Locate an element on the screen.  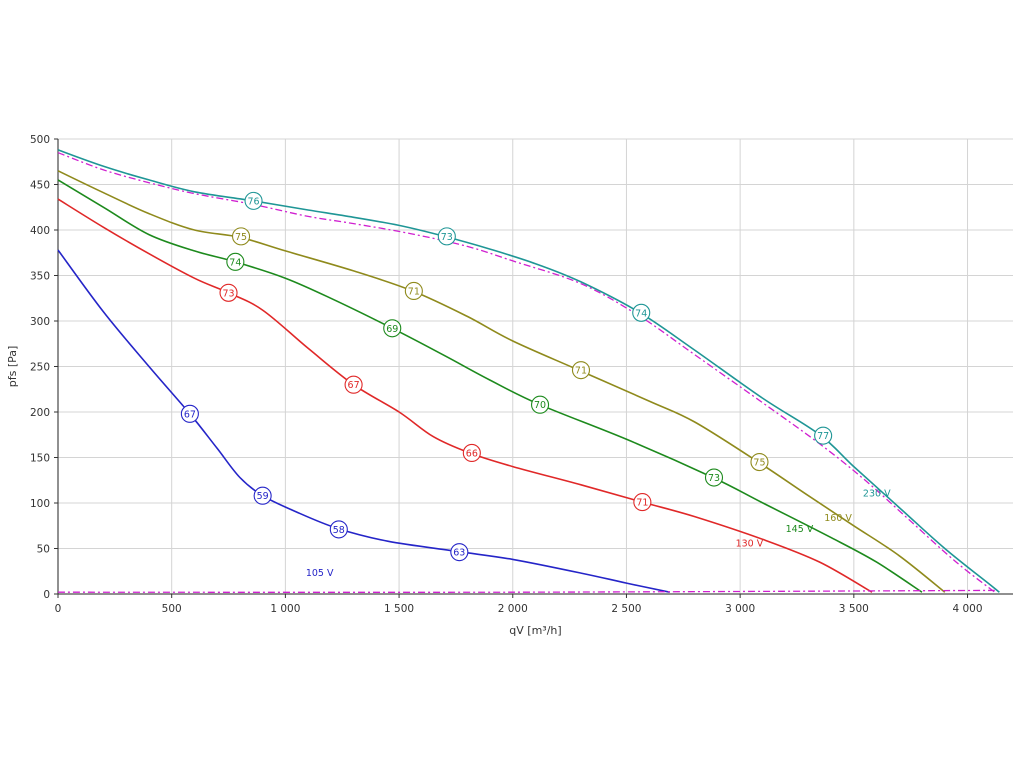
x-tick-label: 1 000 is located at coordinates (285, 609).